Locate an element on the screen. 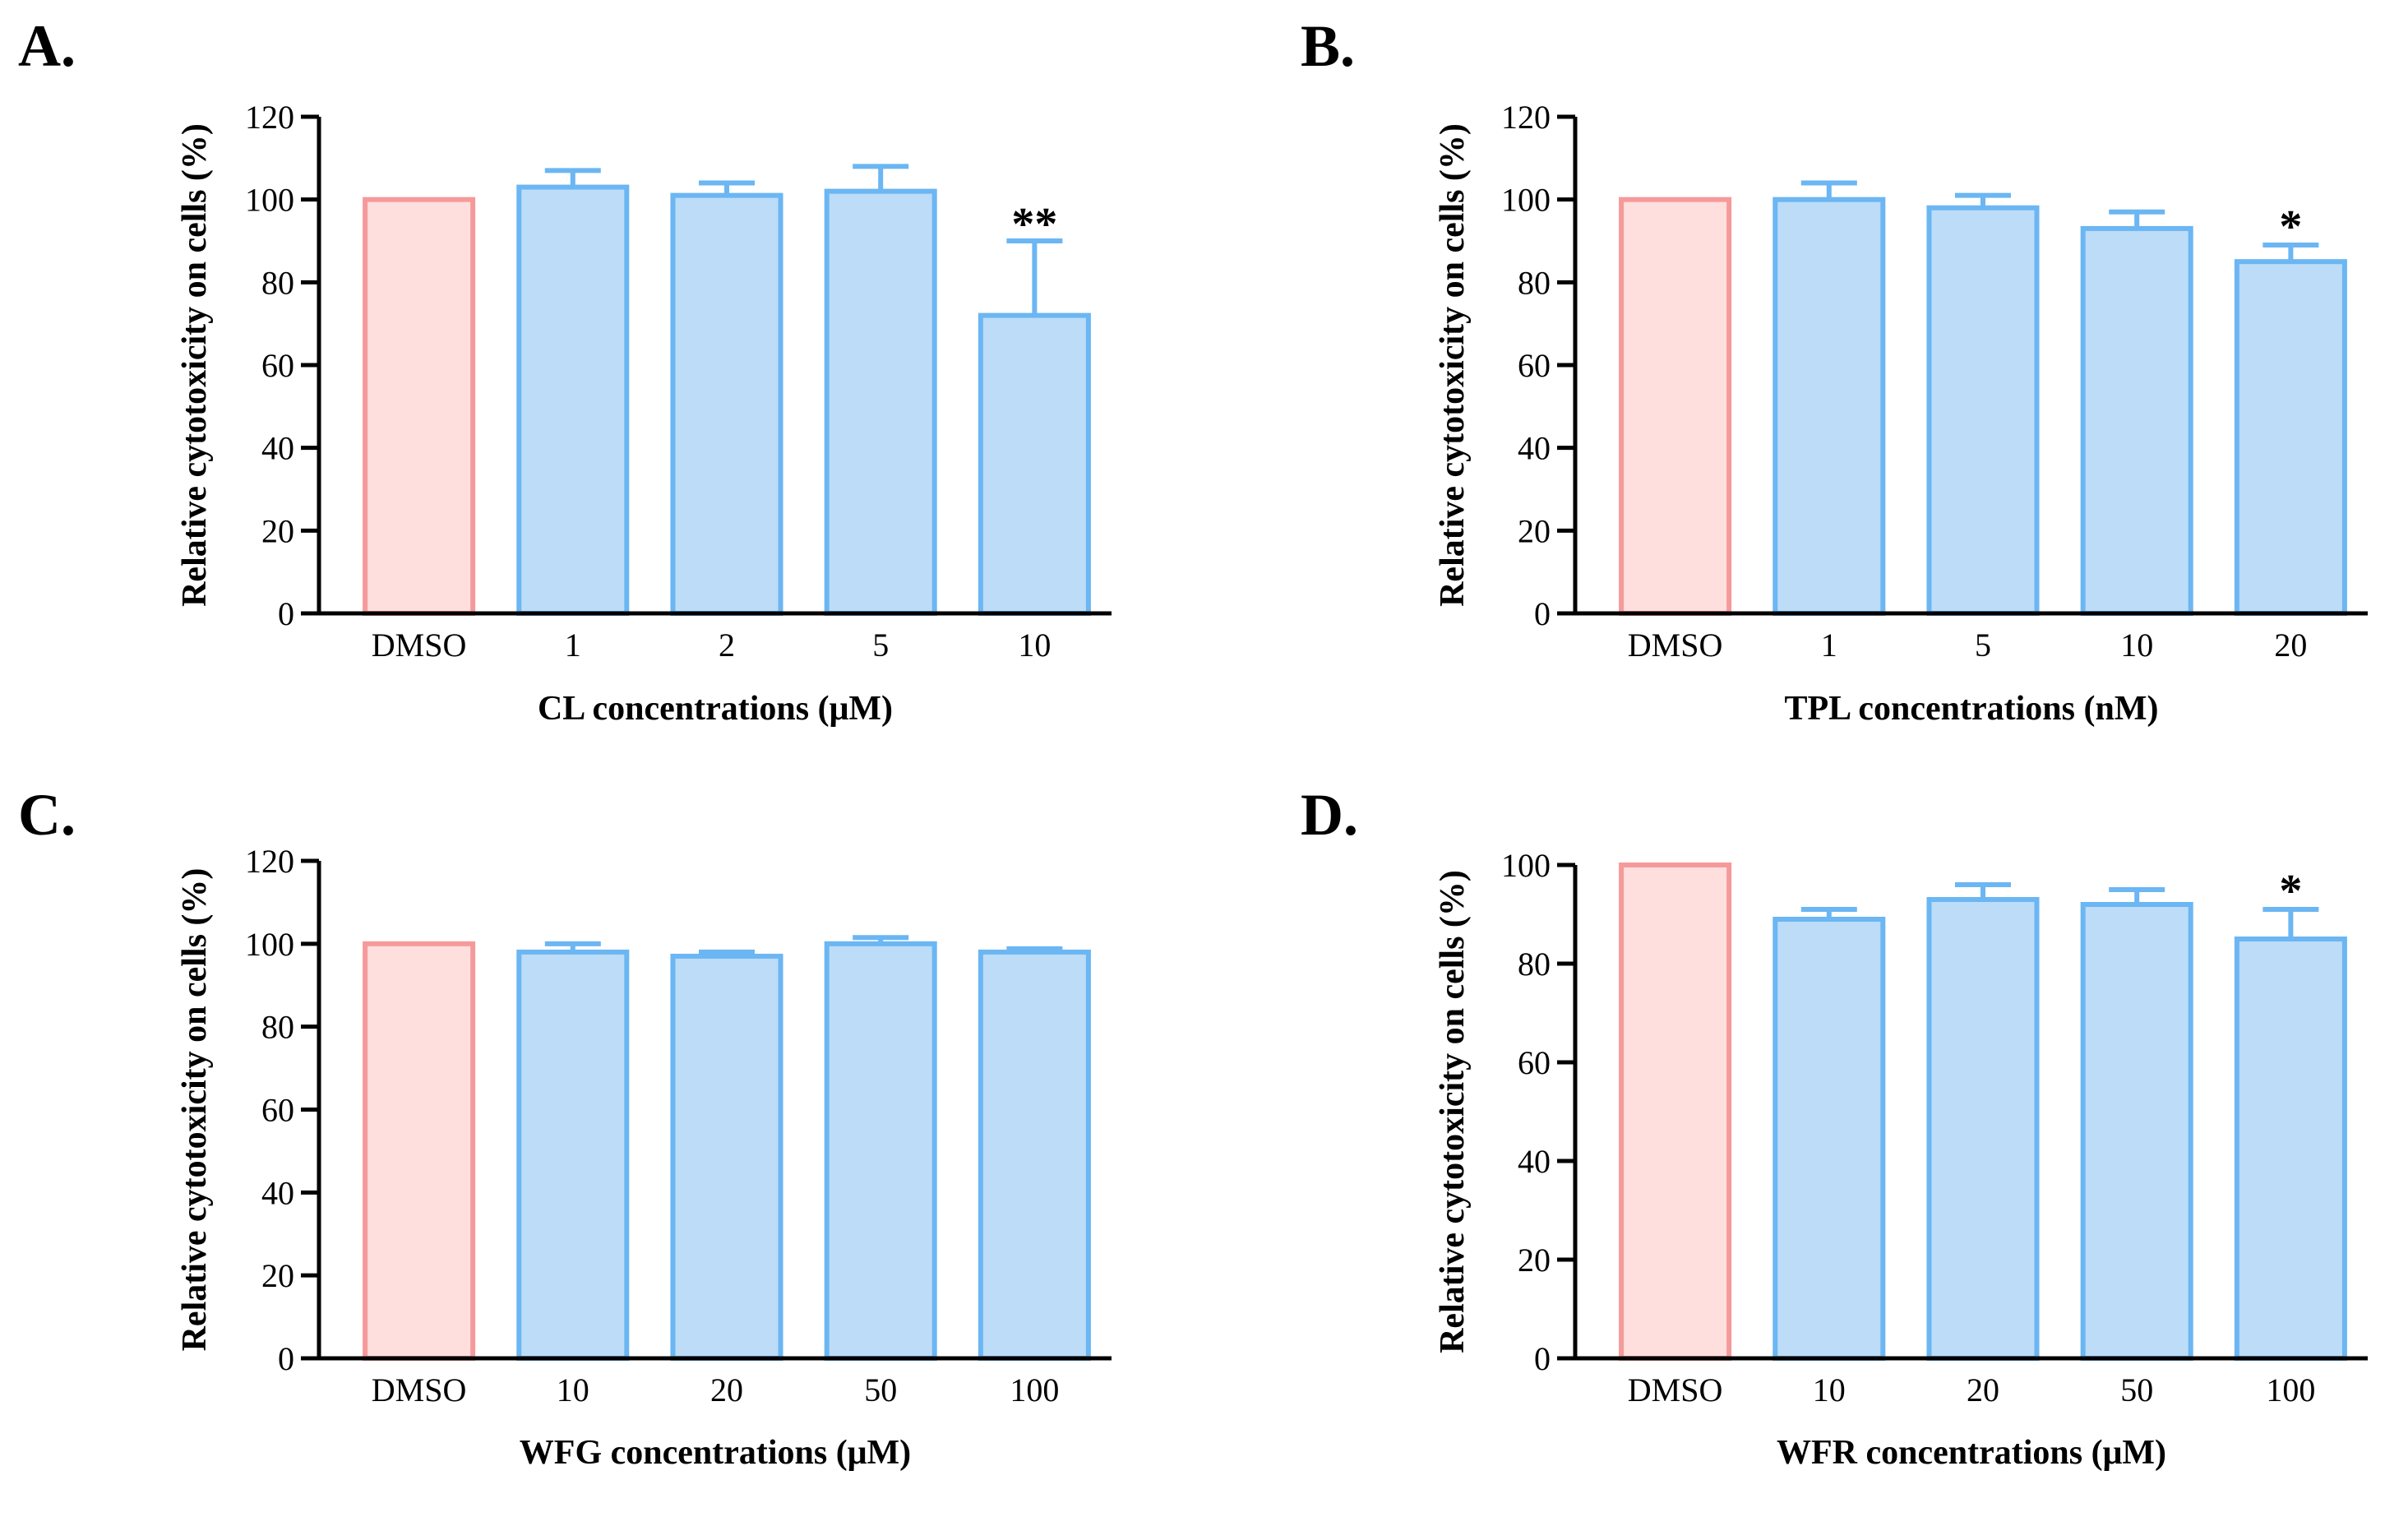  x-axis-title: WFG concentrations (μM) is located at coordinates (716, 1453).